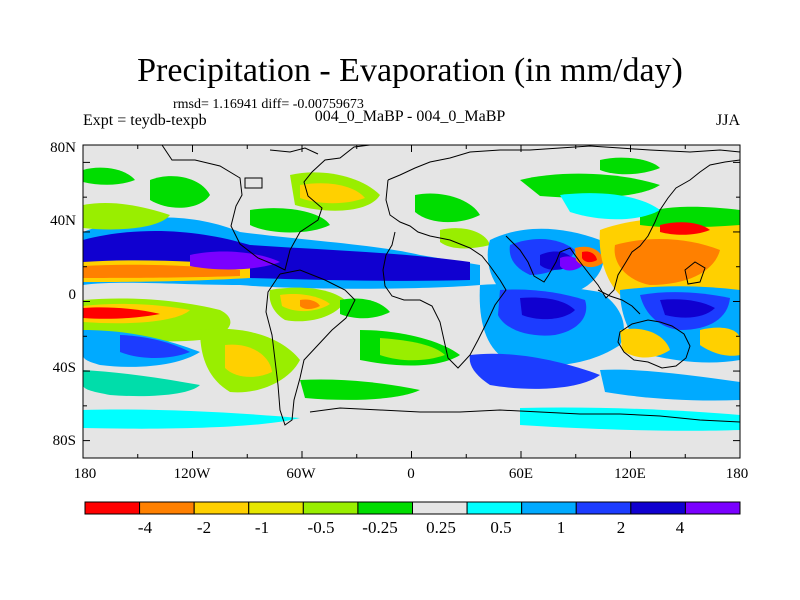  Describe the element at coordinates (621, 527) in the screenshot. I see `colorbar-label: 2` at that location.